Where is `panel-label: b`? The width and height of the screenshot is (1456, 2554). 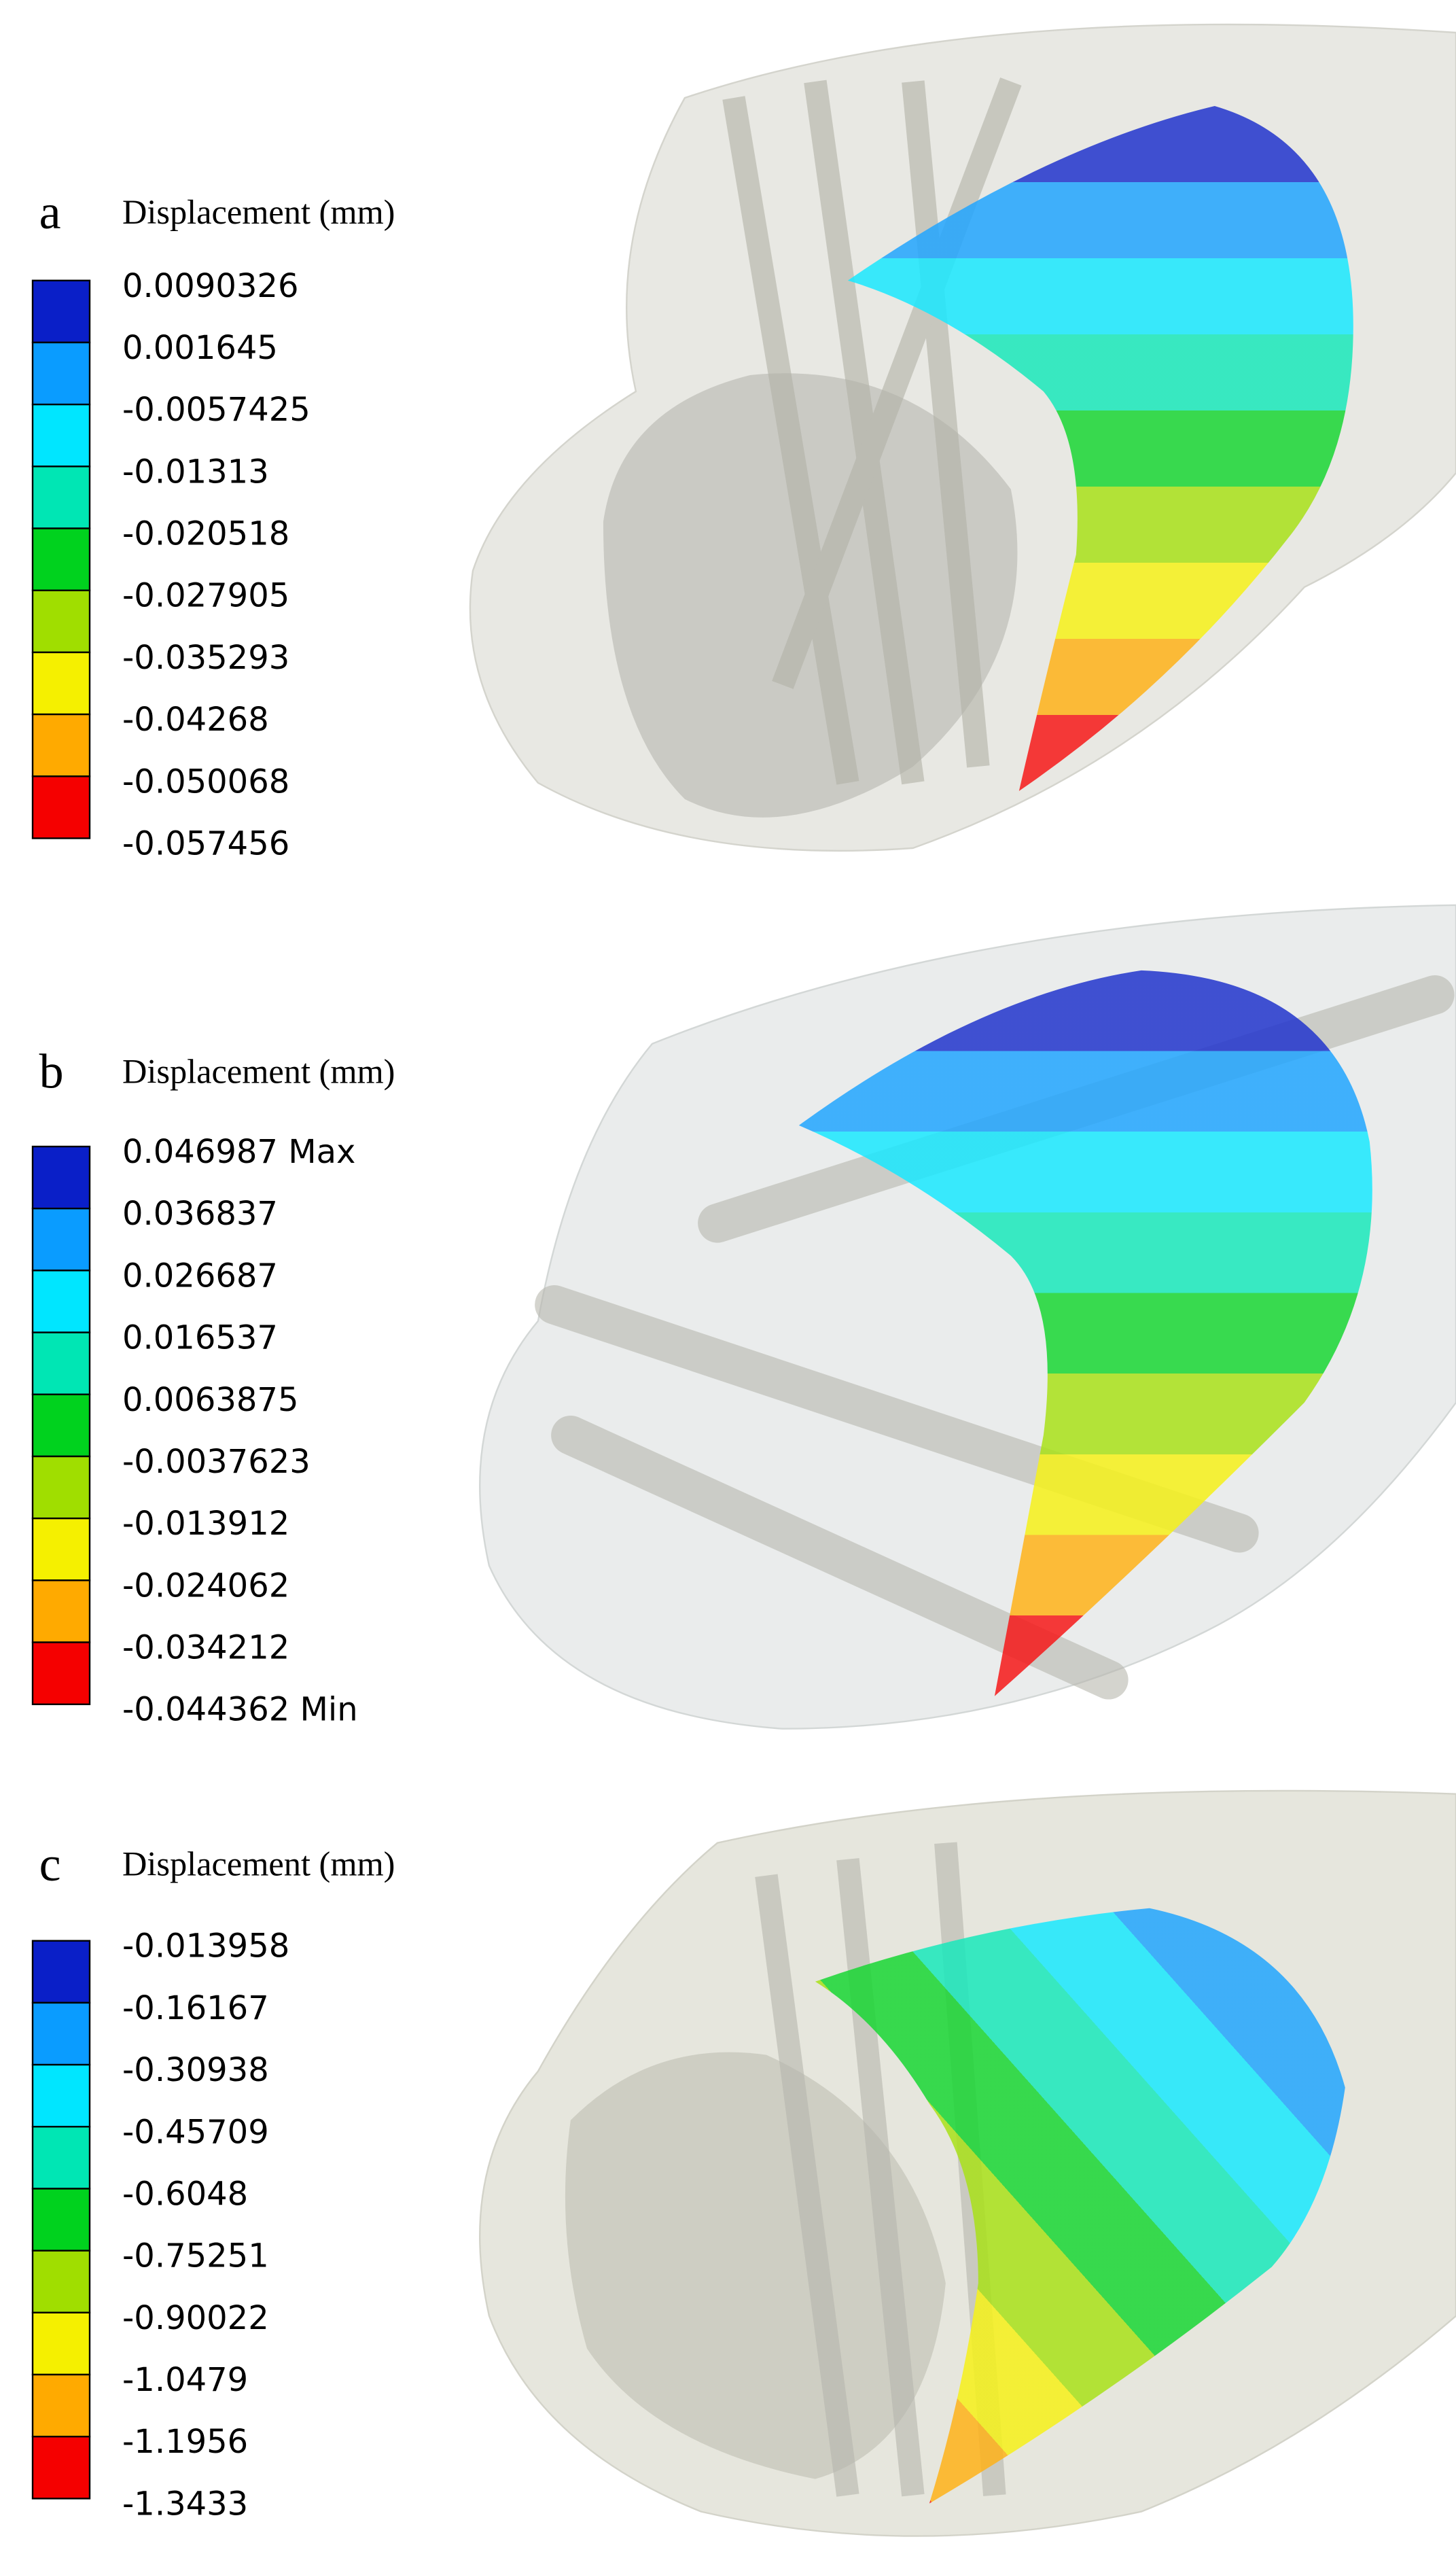 panel-label: b is located at coordinates (51, 1072).